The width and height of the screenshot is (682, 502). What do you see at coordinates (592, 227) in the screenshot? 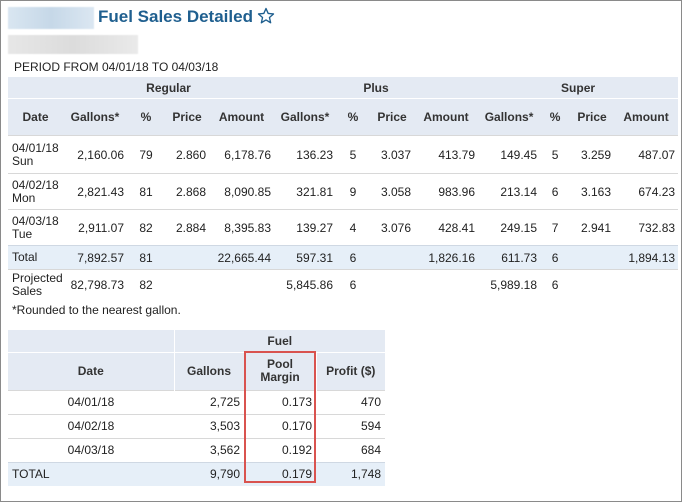
I see `cell: 2.941` at bounding box center [592, 227].